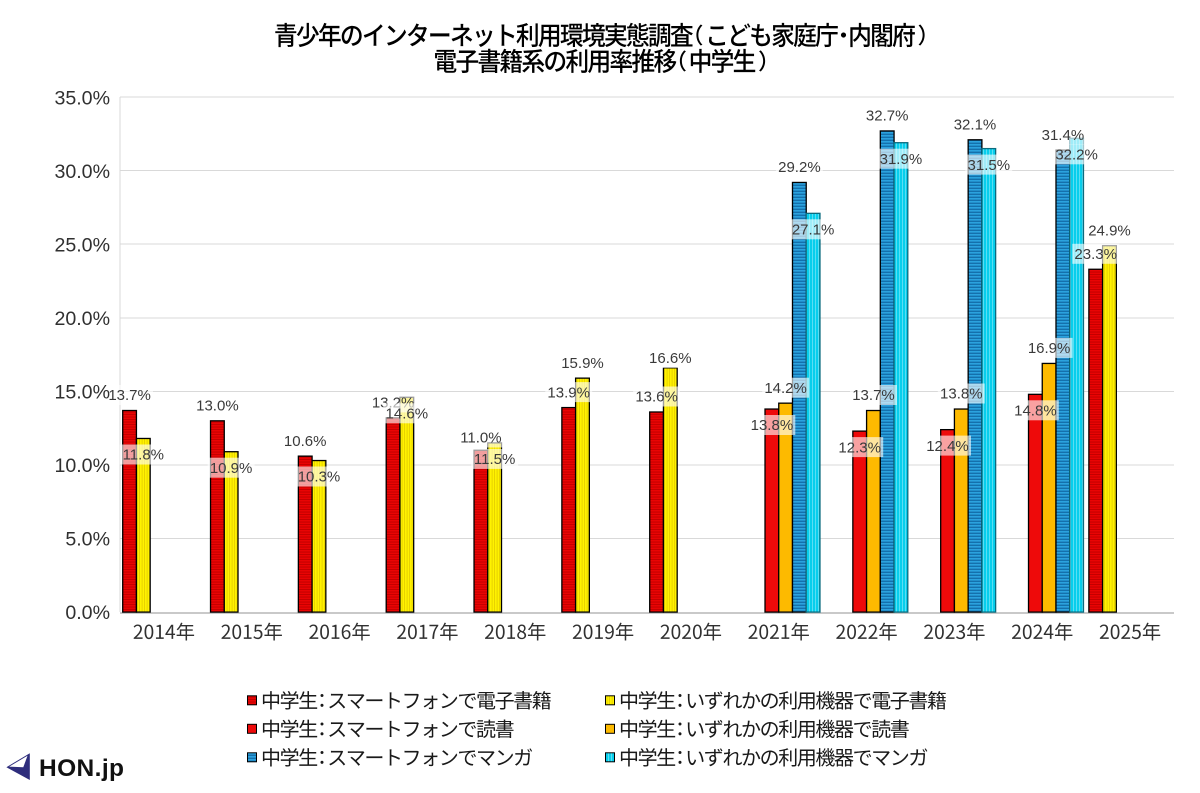 This screenshot has height=793, width=1200. What do you see at coordinates (656, 397) in the screenshot?
I see `svg-text: 13.6%` at bounding box center [656, 397].